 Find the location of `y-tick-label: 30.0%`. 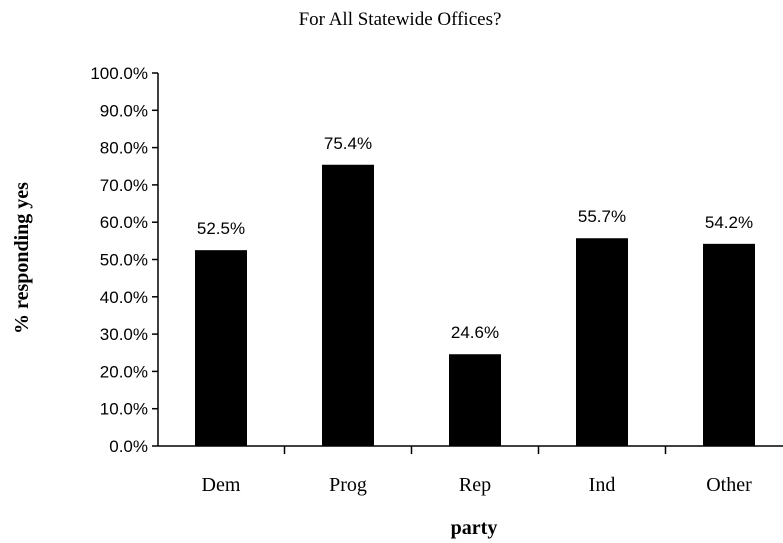

y-tick-label: 30.0% is located at coordinates (124, 334).